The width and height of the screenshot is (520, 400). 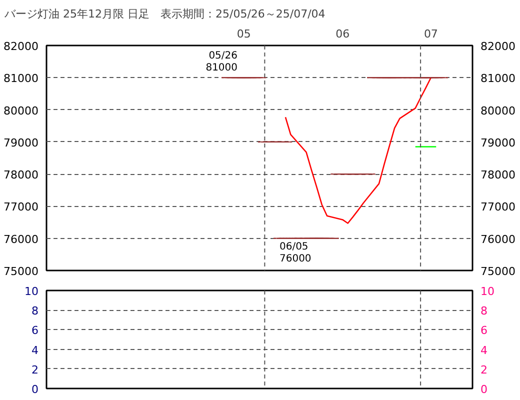 What do you see at coordinates (21, 79) in the screenshot?
I see `y-tick-label: 81000` at bounding box center [21, 79].